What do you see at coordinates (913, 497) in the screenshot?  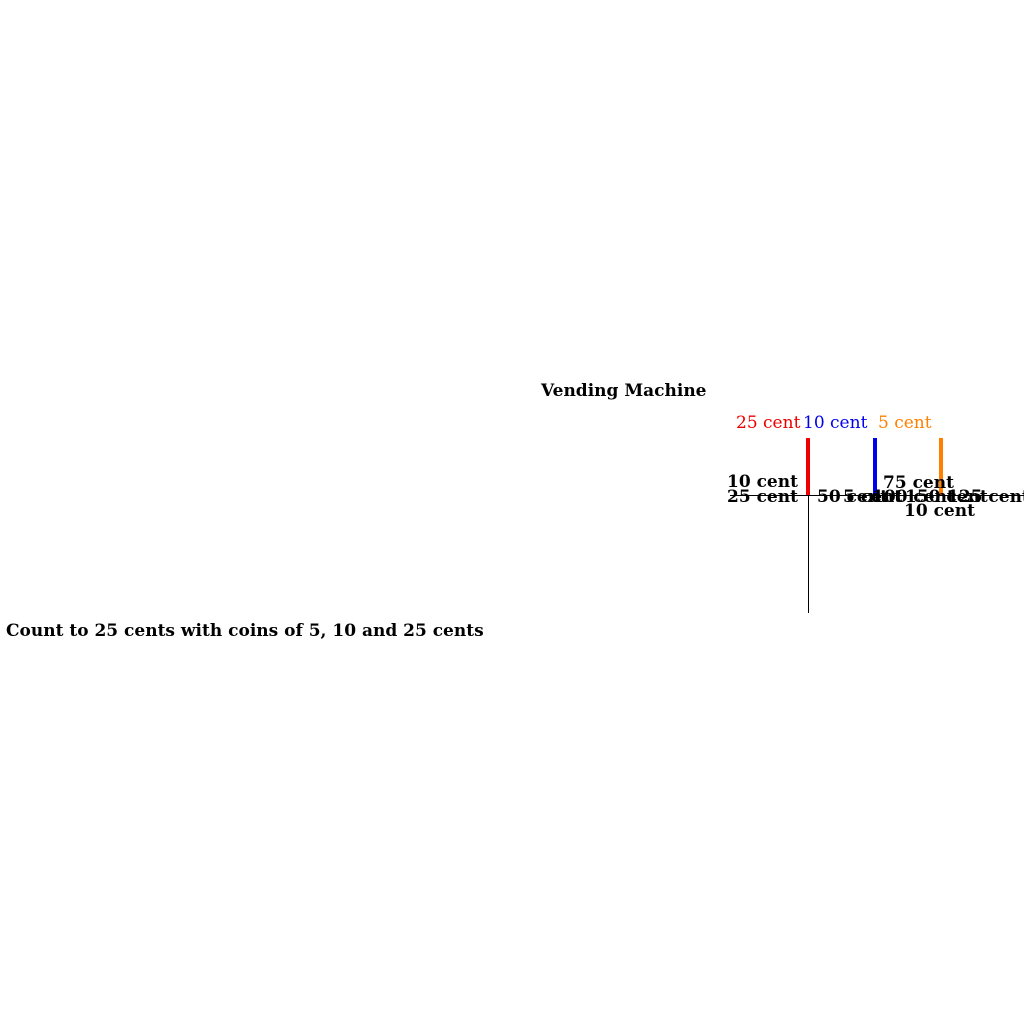 I see `label-mid-c: 100 cent` at bounding box center [913, 497].